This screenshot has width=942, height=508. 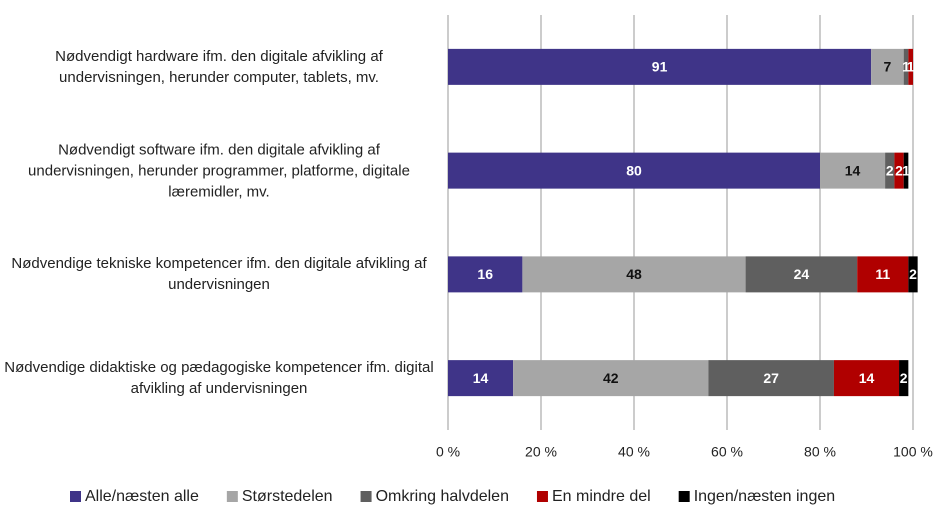 I want to click on data-label: 80, so click(x=634, y=170).